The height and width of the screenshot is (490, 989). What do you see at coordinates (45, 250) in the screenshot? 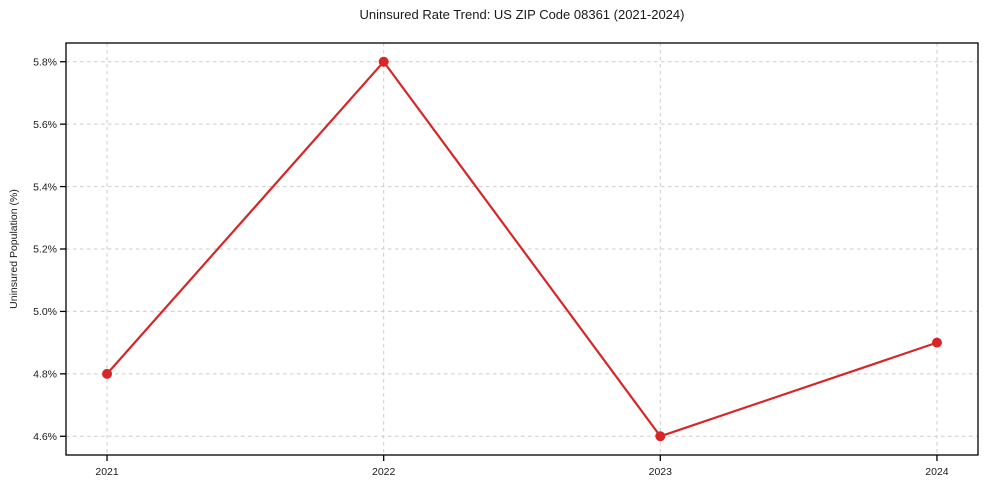
I see `y-tick-label: 5.2%` at bounding box center [45, 250].